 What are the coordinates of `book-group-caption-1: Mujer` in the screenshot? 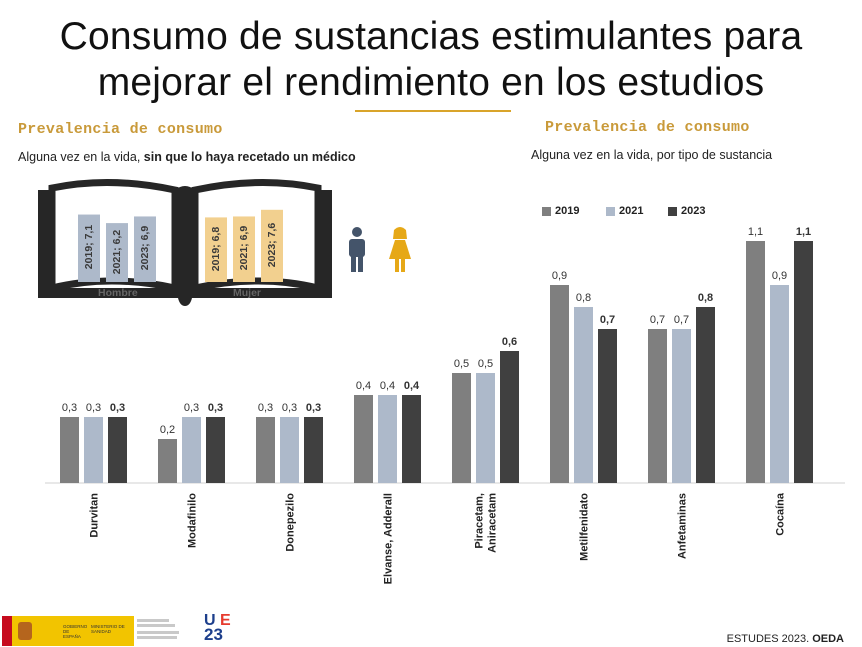 It's located at (247, 293).